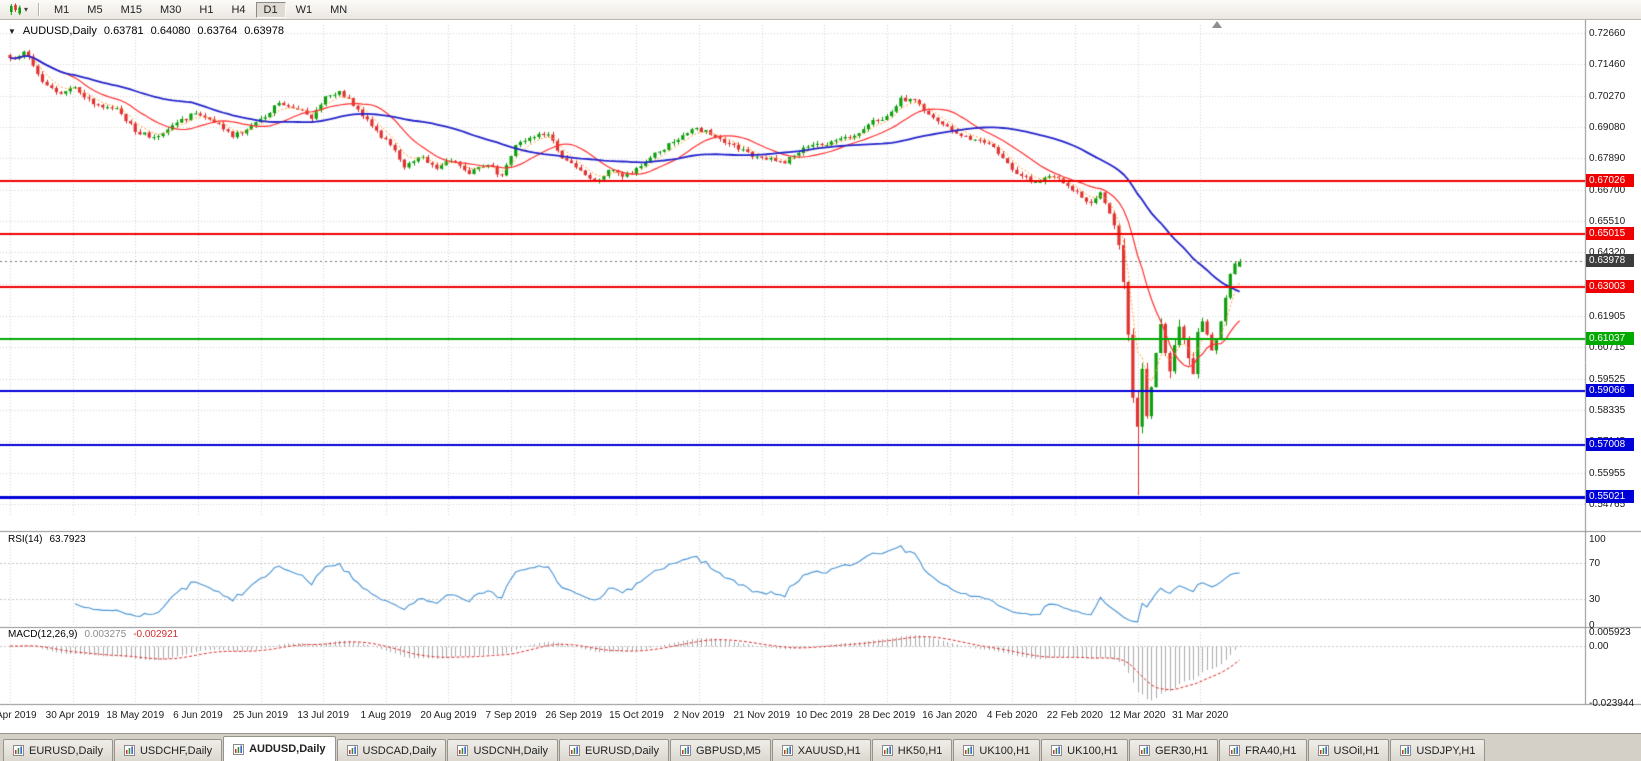 The height and width of the screenshot is (761, 1641). What do you see at coordinates (1200, 715) in the screenshot?
I see `date-axis-label: 31 Mar 2020` at bounding box center [1200, 715].